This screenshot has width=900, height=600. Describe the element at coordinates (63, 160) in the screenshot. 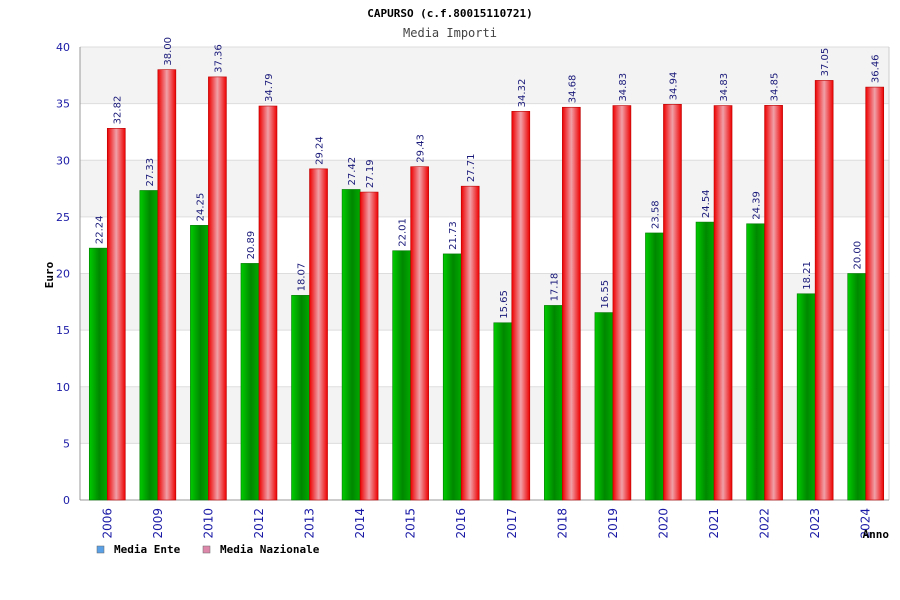

I see `y-tick-label: 30` at that location.